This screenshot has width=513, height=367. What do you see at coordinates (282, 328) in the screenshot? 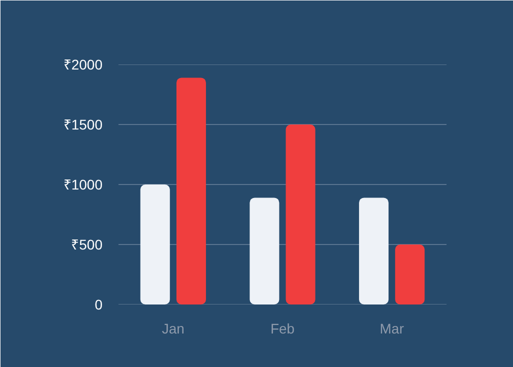
I see `x-tick-label: Feb` at bounding box center [282, 328].